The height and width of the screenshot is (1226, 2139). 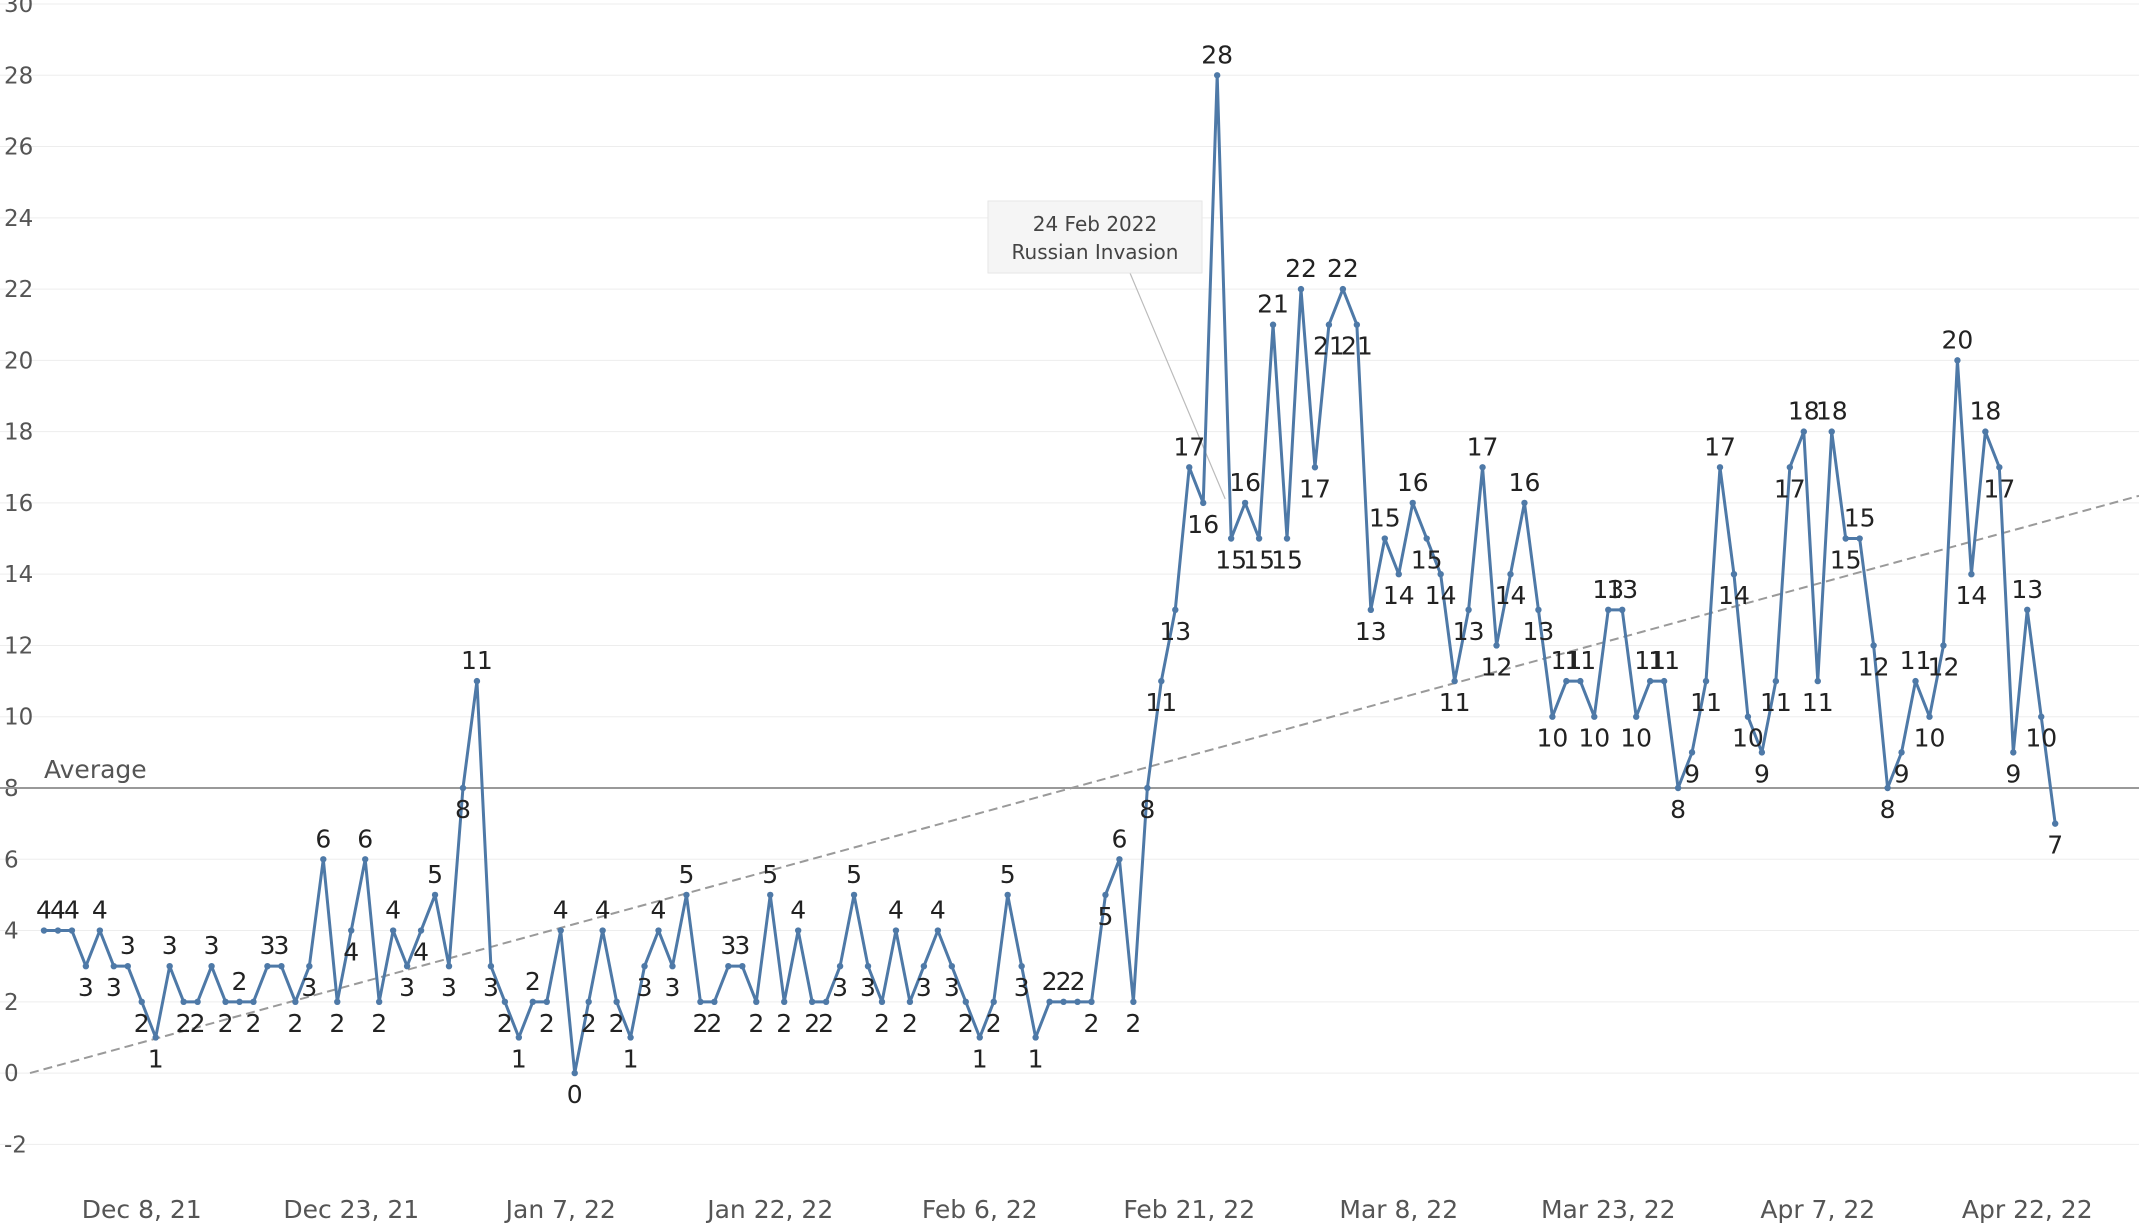 I want to click on data-label: 21, so click(x=1273, y=304).